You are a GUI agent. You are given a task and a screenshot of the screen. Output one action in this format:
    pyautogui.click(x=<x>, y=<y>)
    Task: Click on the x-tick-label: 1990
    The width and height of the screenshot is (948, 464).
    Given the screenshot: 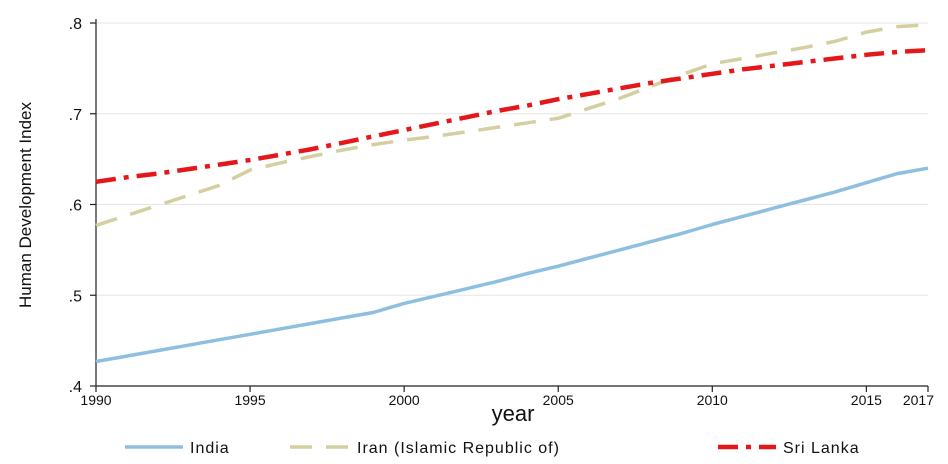 What is the action you would take?
    pyautogui.click(x=95, y=400)
    